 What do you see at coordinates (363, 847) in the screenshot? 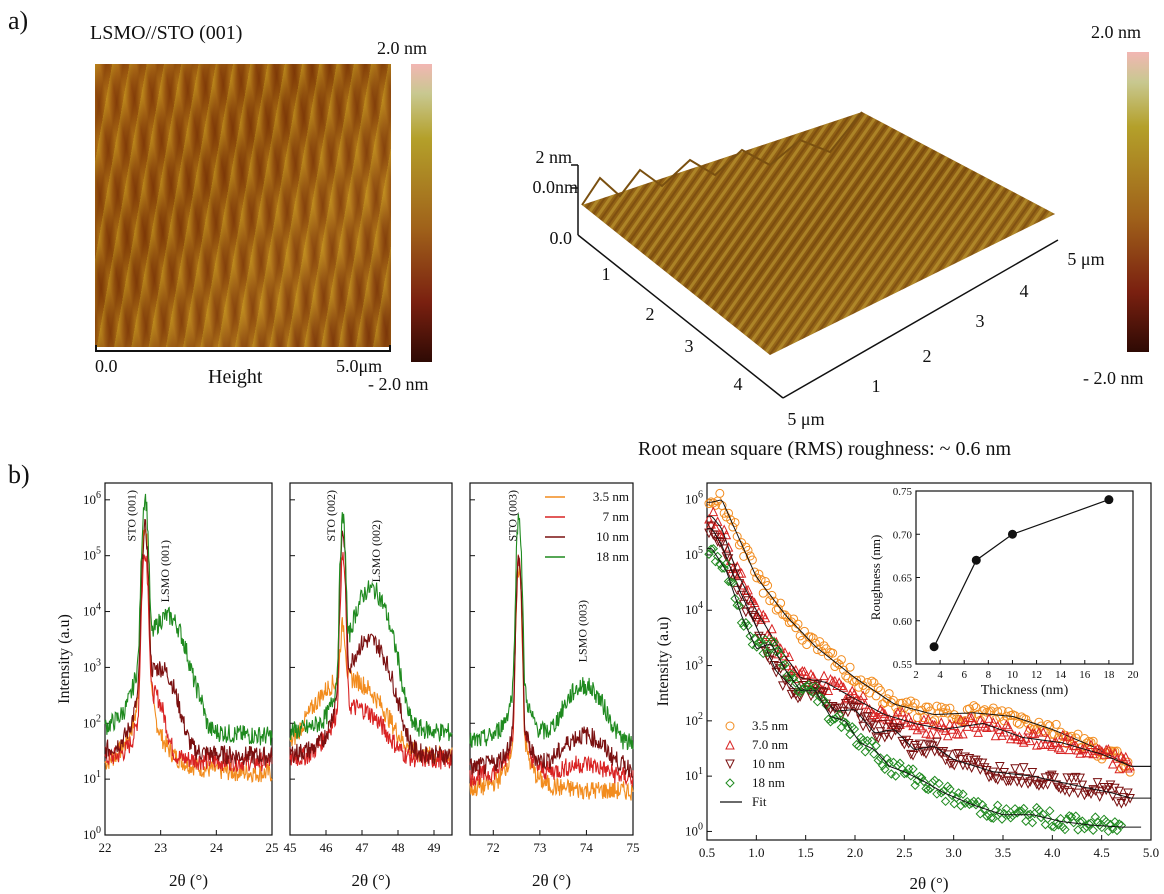
I see `x-tick-label: 47` at bounding box center [363, 847].